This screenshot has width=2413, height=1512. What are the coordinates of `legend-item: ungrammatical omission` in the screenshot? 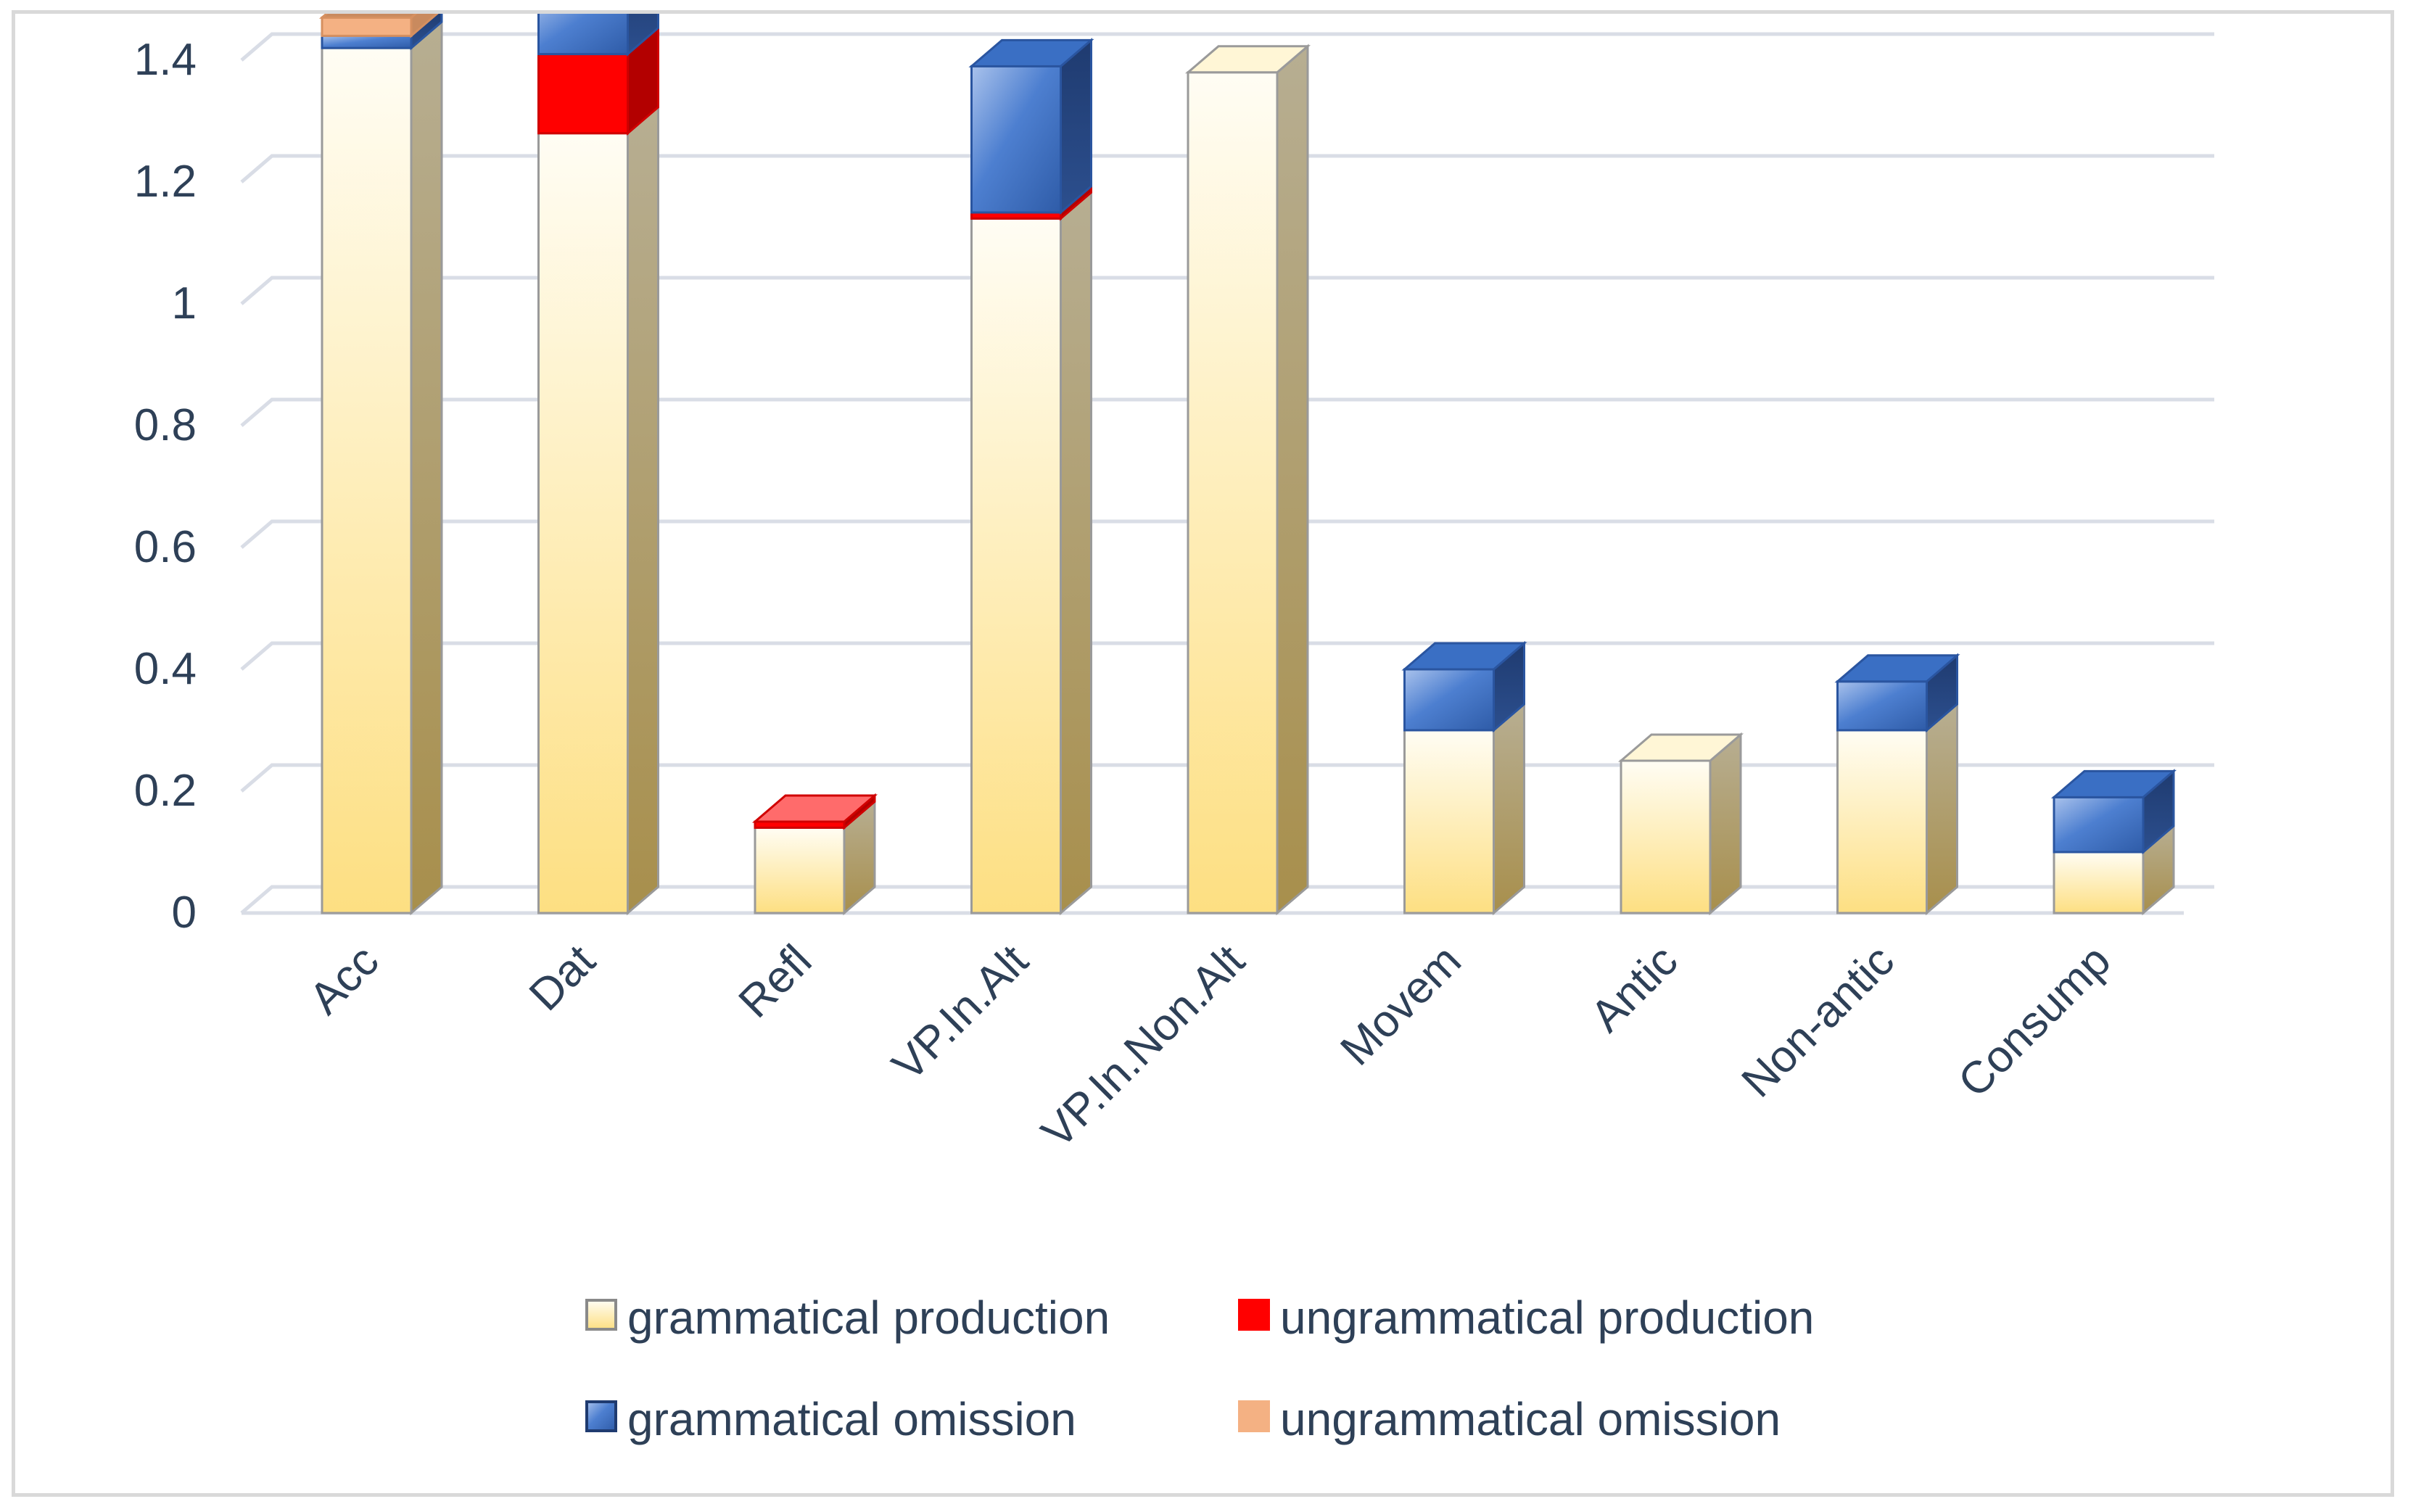 It's located at (1509, 1419).